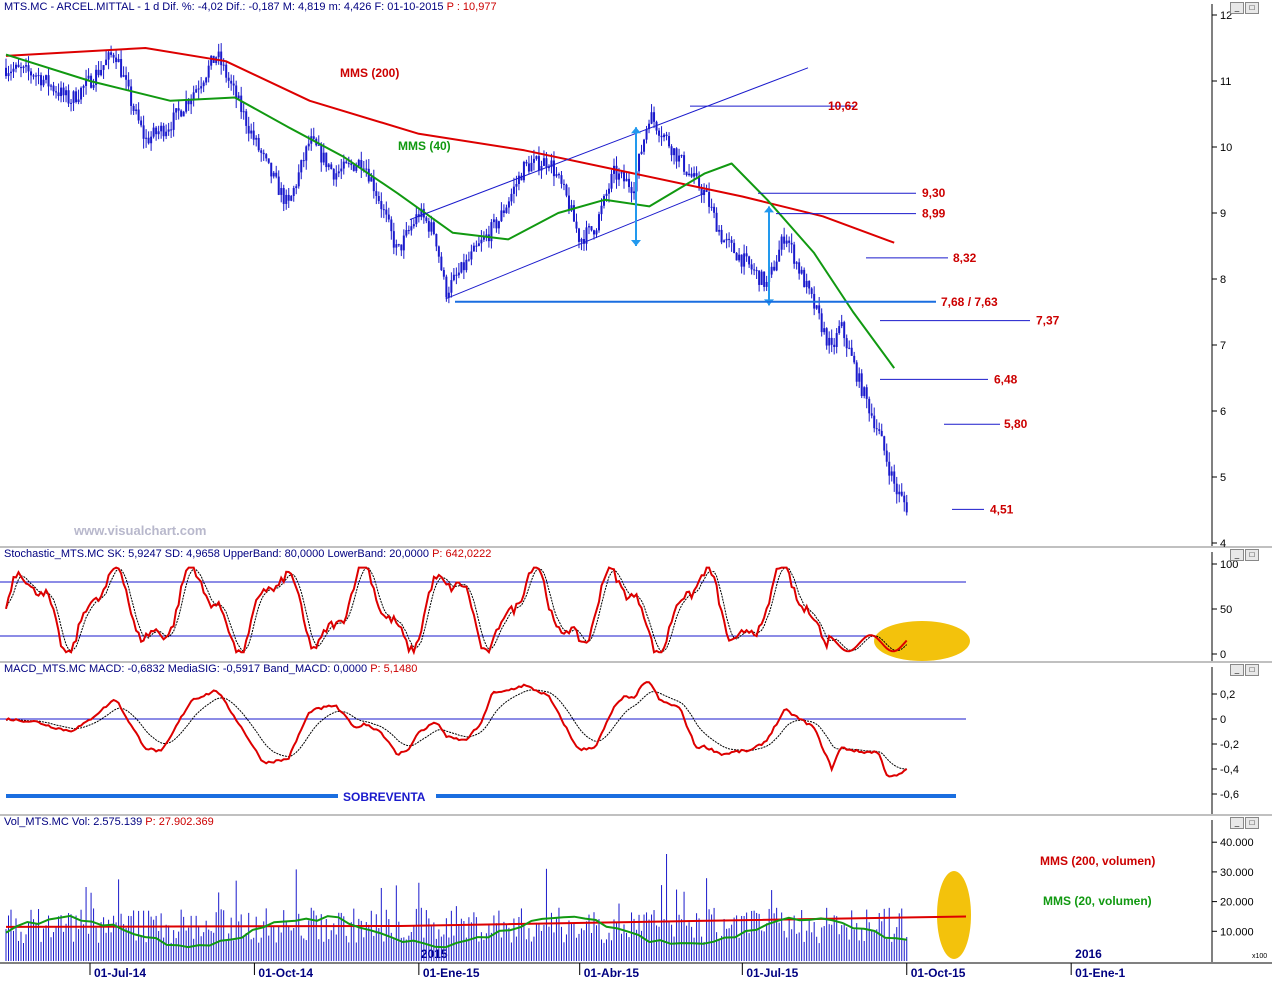 The height and width of the screenshot is (981, 1272). What do you see at coordinates (1252, 8) in the screenshot?
I see `price-maximize-button: □` at bounding box center [1252, 8].